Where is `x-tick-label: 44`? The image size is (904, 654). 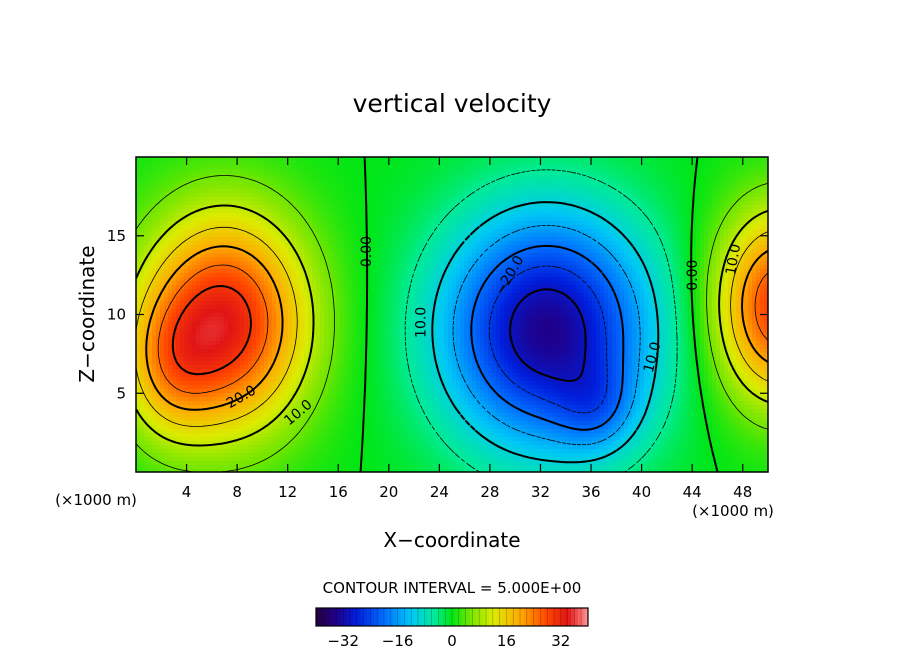
x-tick-label: 44 is located at coordinates (692, 492).